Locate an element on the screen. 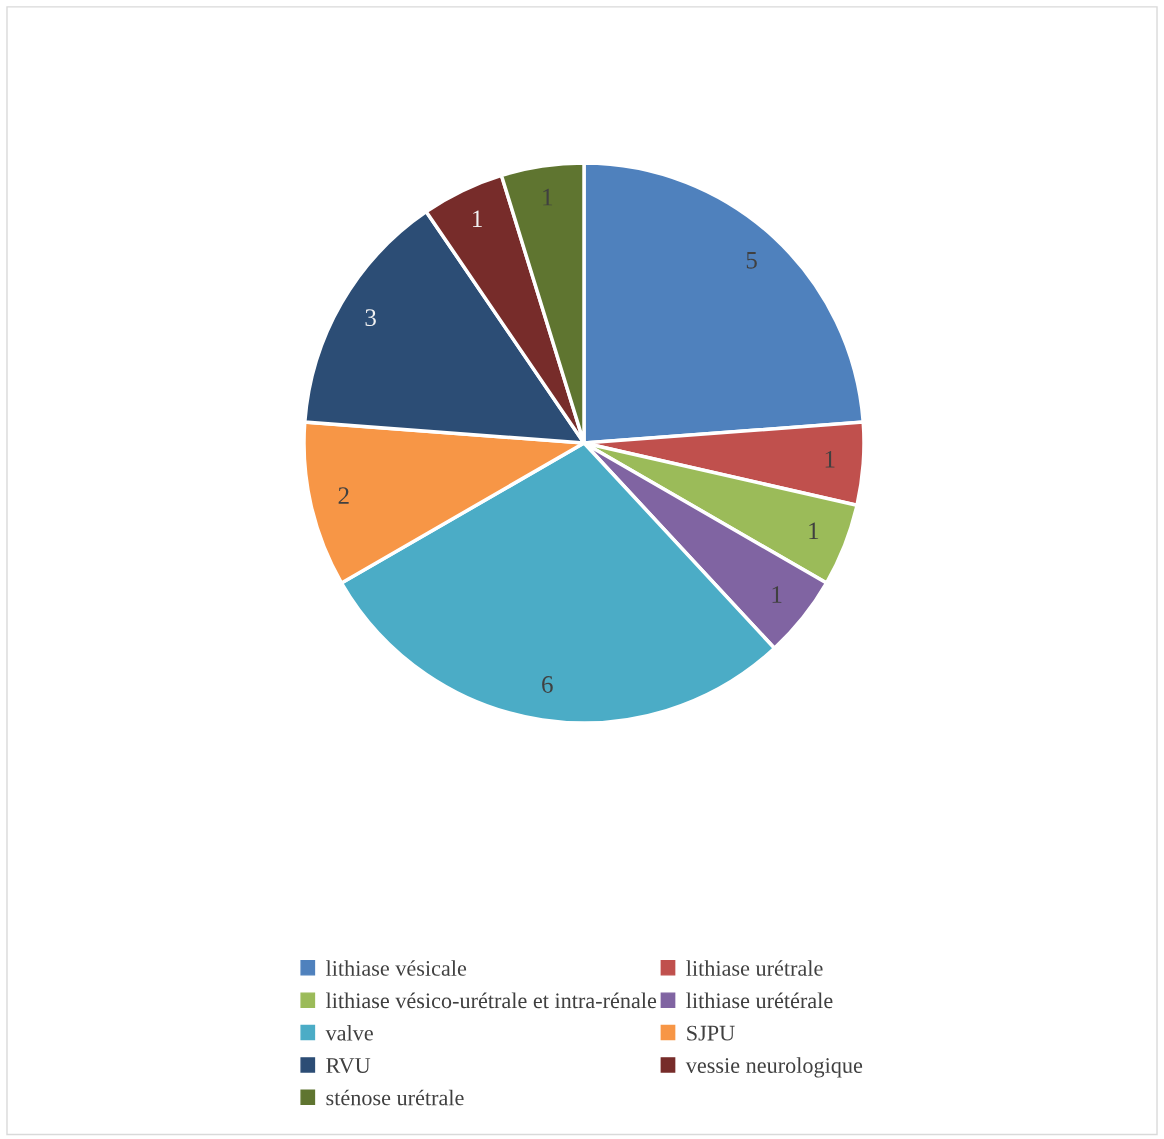  legend-label: SJPU is located at coordinates (711, 1033).